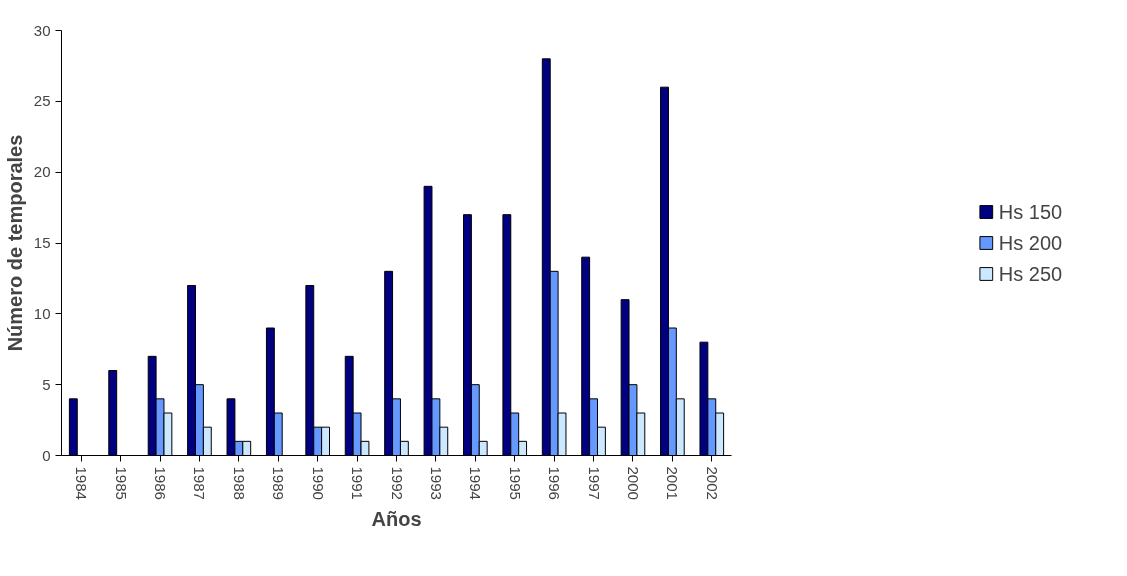 The width and height of the screenshot is (1127, 576). I want to click on x-tick-label: 1984, so click(82, 483).